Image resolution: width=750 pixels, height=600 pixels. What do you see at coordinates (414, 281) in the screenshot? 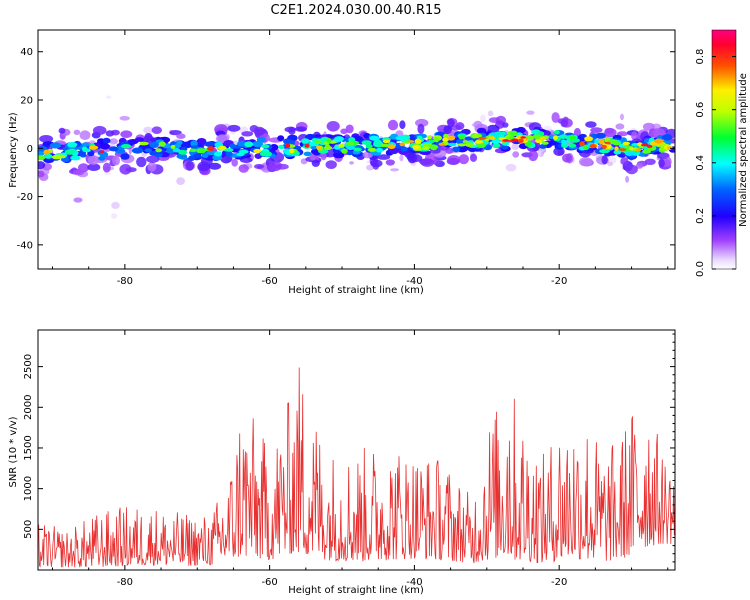
I see `spectrogram-xtick-label: -40` at bounding box center [414, 281].